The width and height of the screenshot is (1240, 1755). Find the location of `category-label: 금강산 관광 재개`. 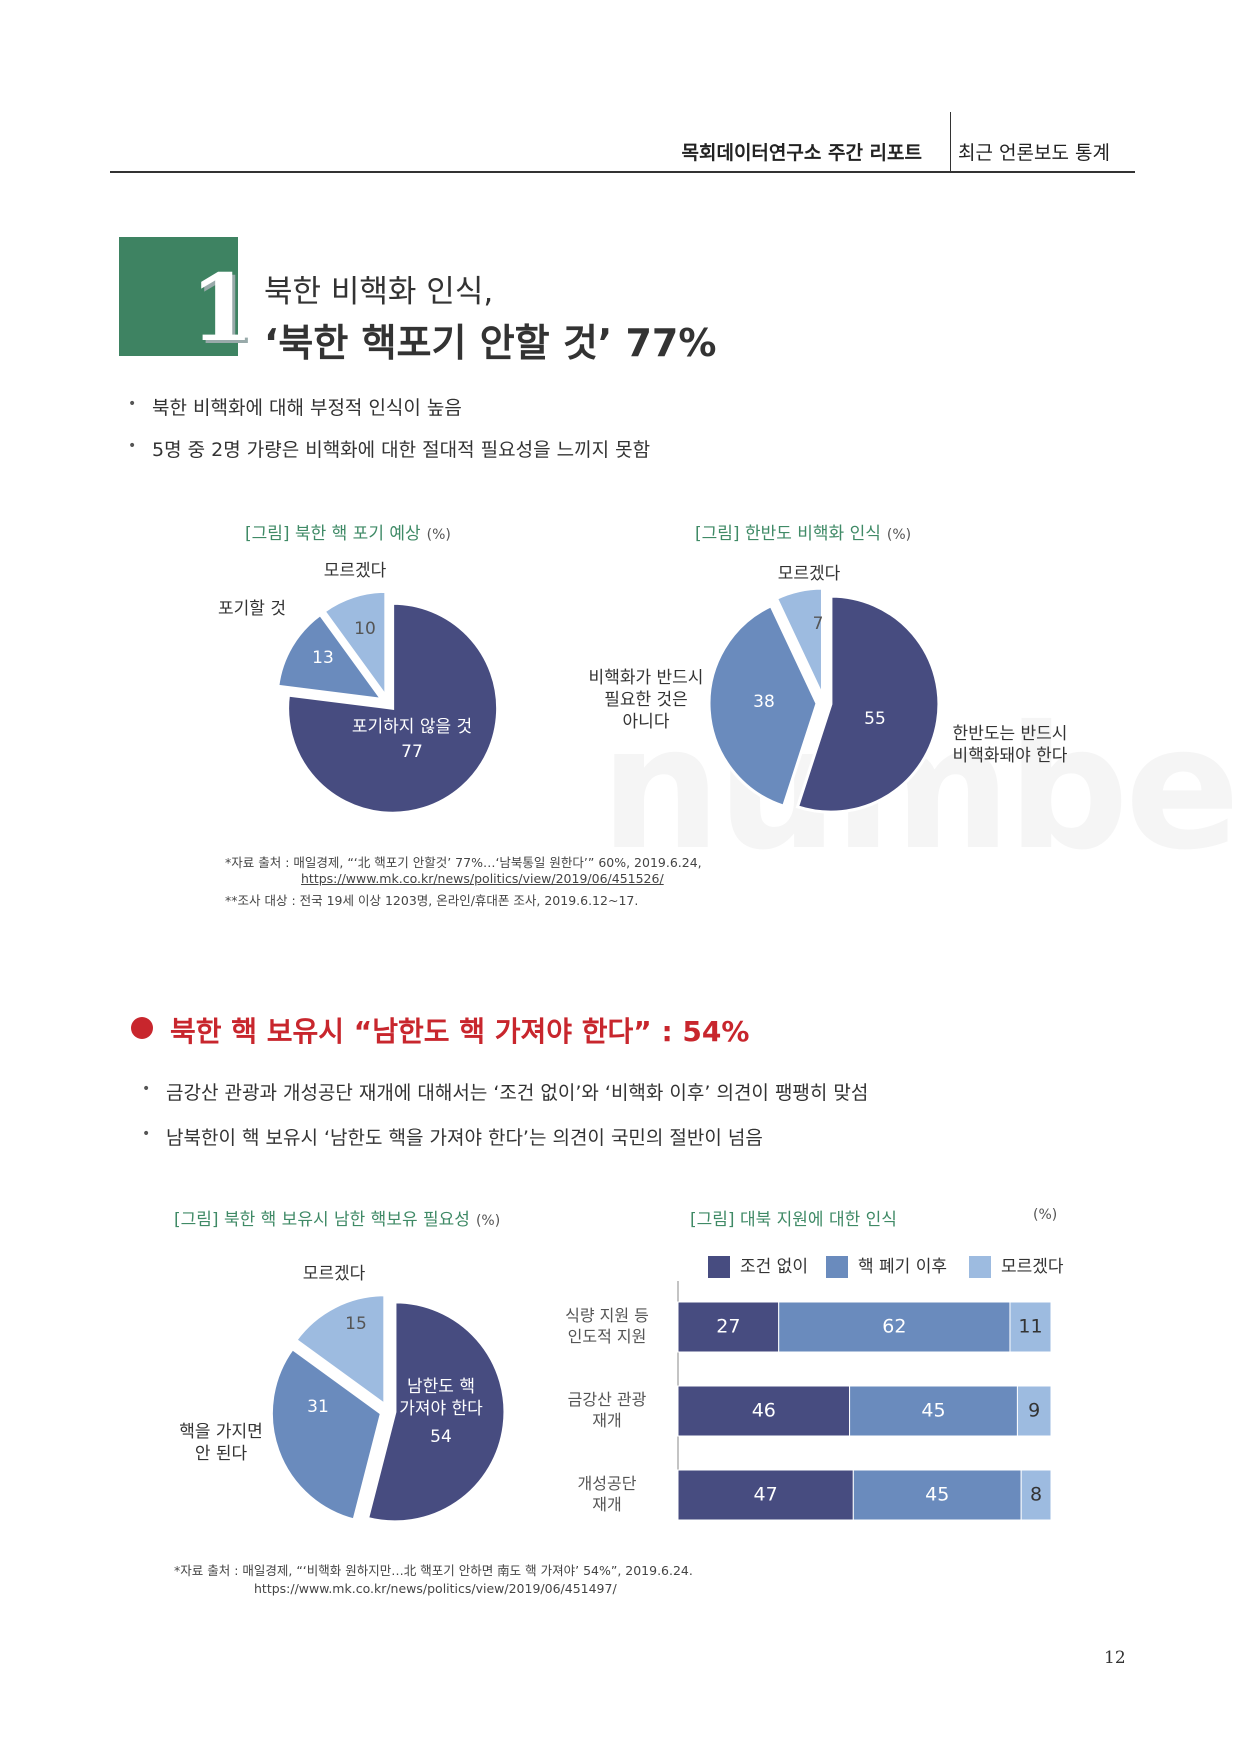

category-label: 금강산 관광 재개 is located at coordinates (607, 1410).